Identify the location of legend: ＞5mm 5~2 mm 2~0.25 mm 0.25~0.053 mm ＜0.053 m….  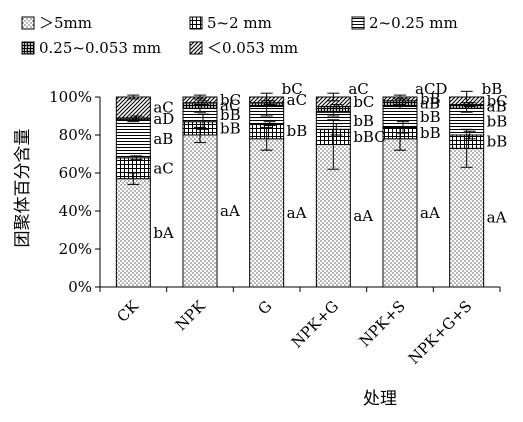
(239, 35).